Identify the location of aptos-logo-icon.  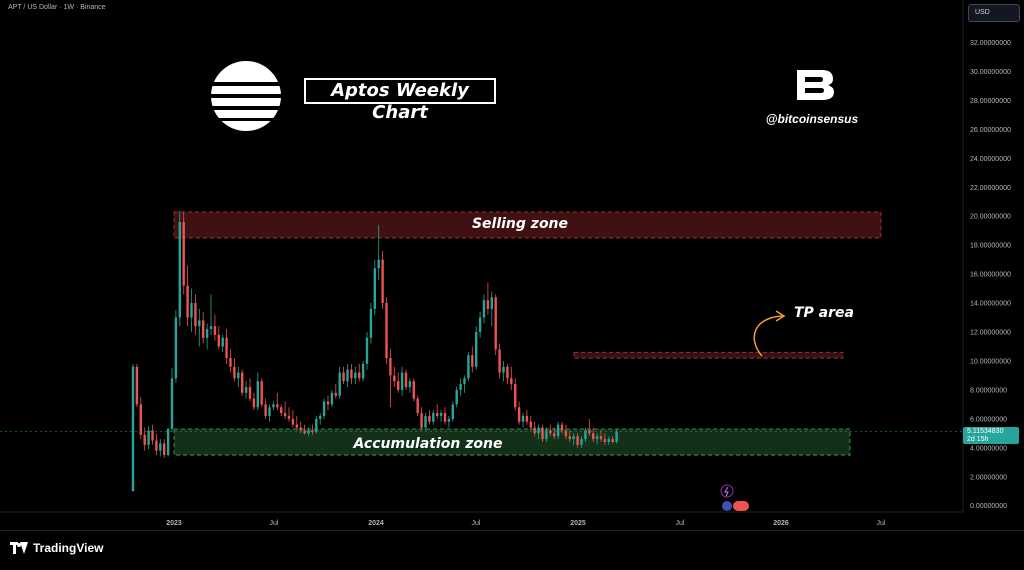
(246, 96).